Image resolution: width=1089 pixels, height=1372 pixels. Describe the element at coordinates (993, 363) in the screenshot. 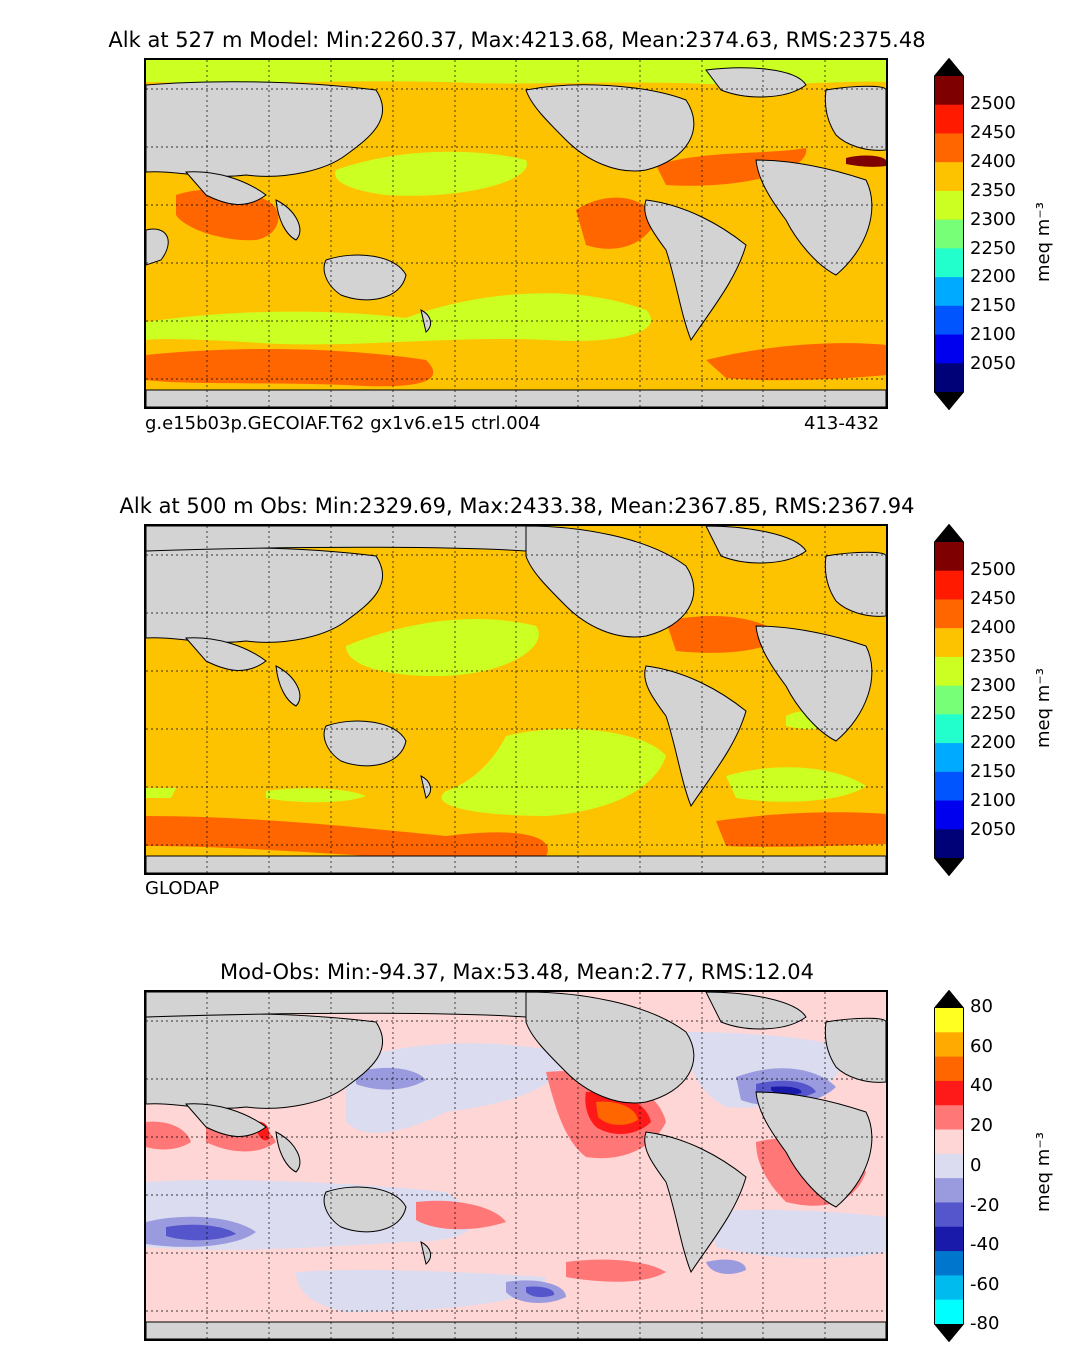

I see `panel1-tick: 2050` at that location.